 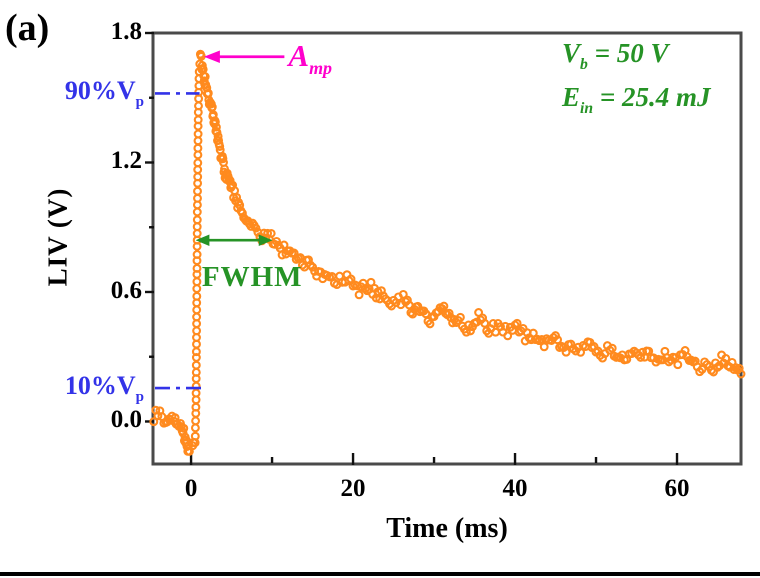 What do you see at coordinates (571, 97) in the screenshot?
I see `input-energy-symbol: E` at bounding box center [571, 97].